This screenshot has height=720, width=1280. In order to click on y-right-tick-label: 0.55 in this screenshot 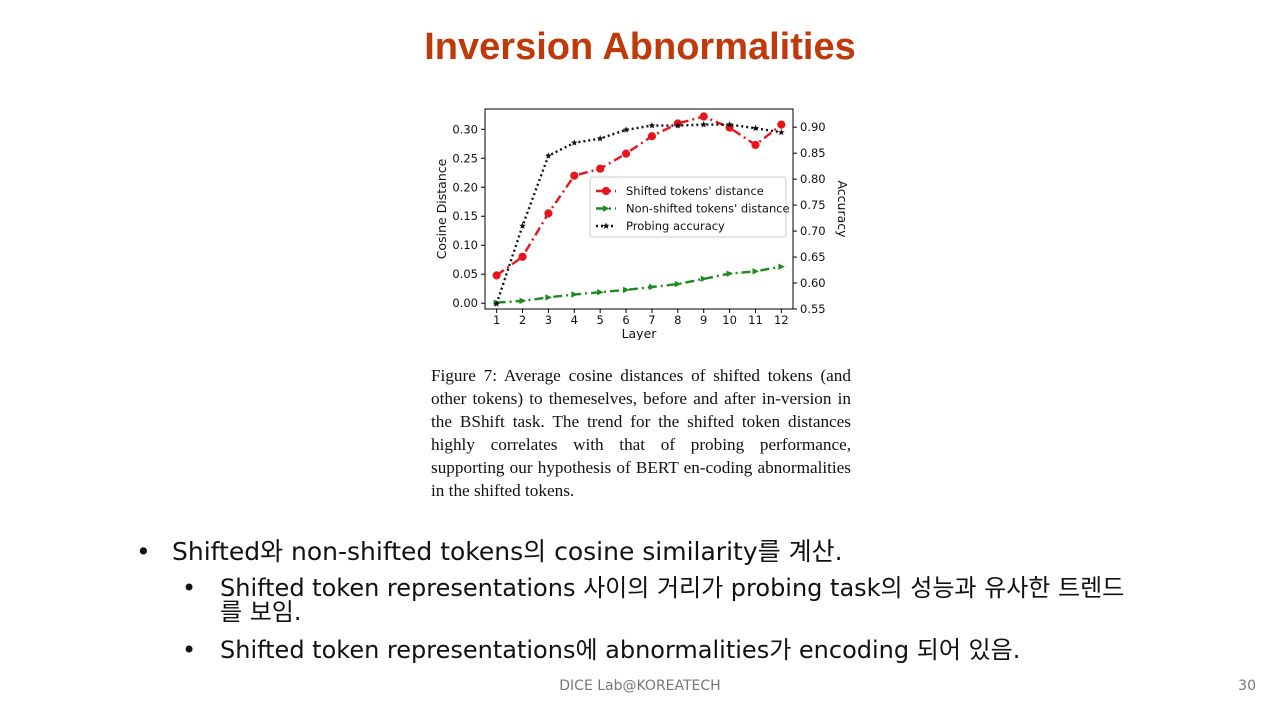, I will do `click(813, 309)`.